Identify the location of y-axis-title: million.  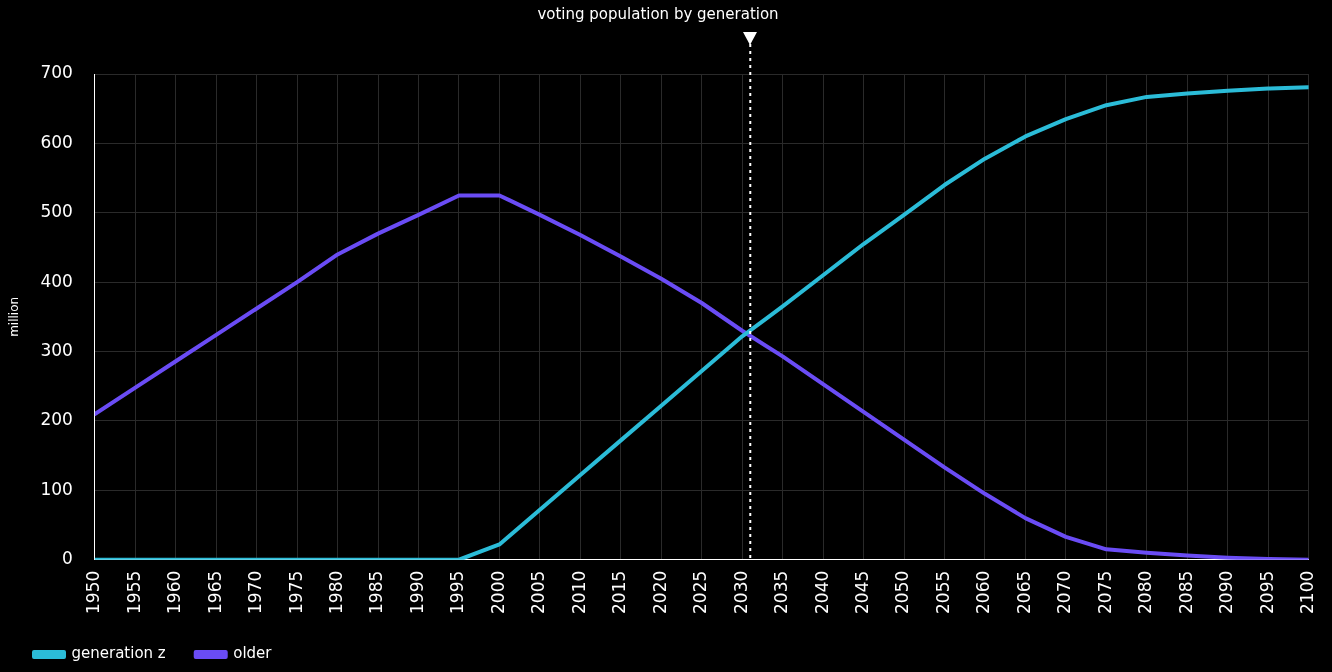
(14, 316).